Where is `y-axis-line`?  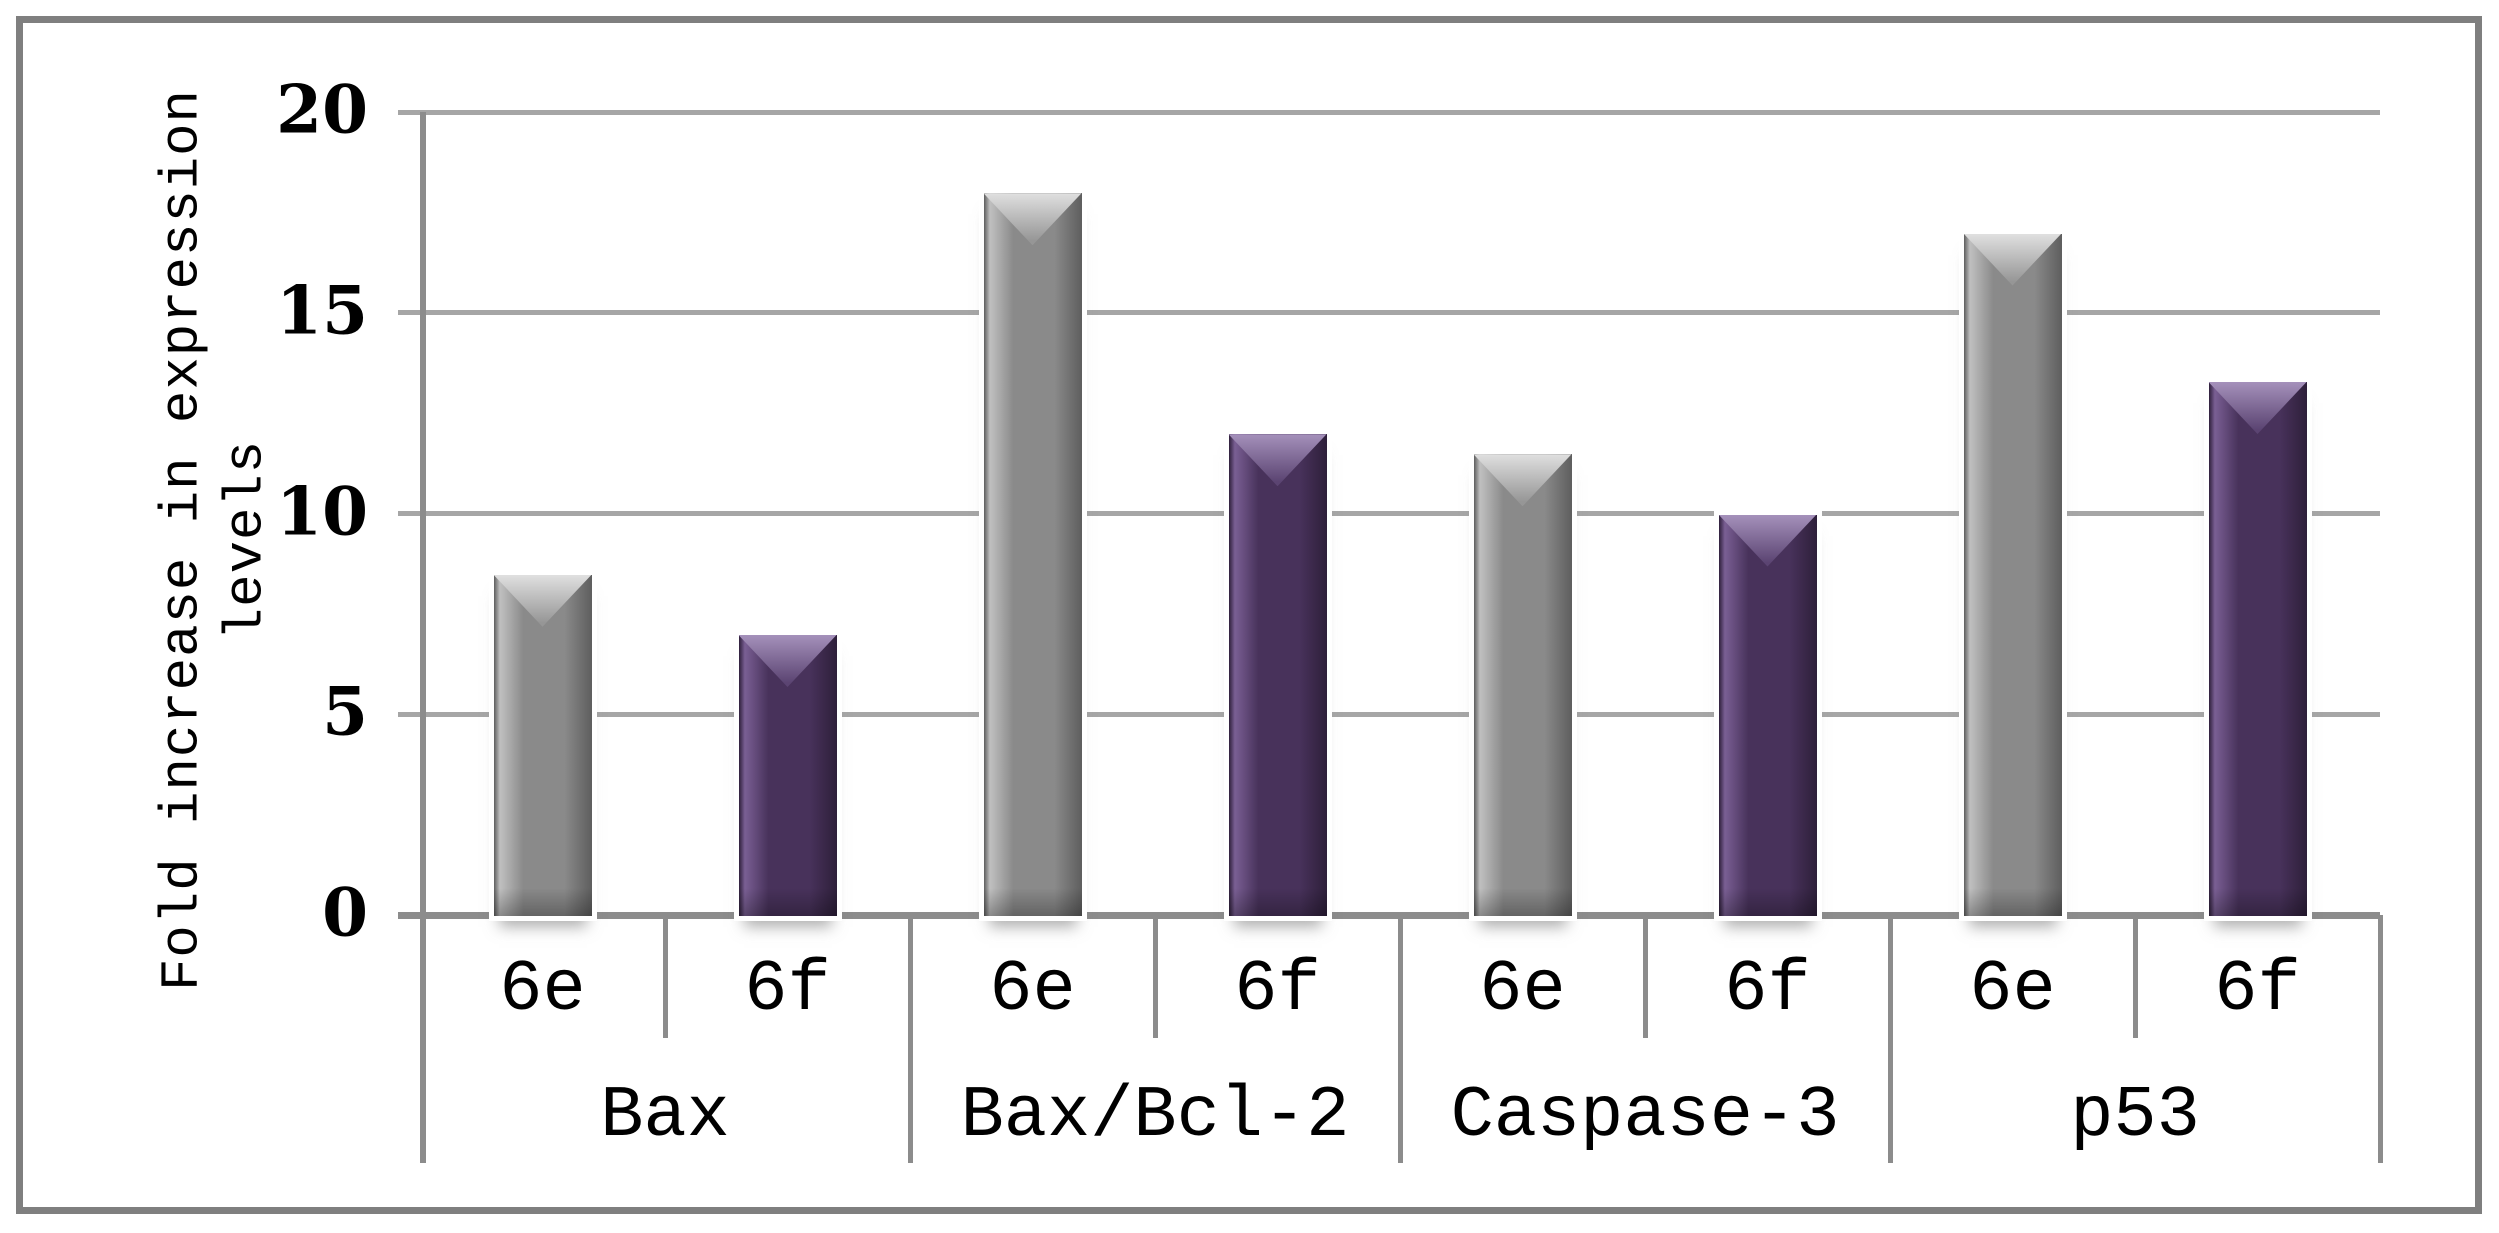
y-axis-line is located at coordinates (423, 637).